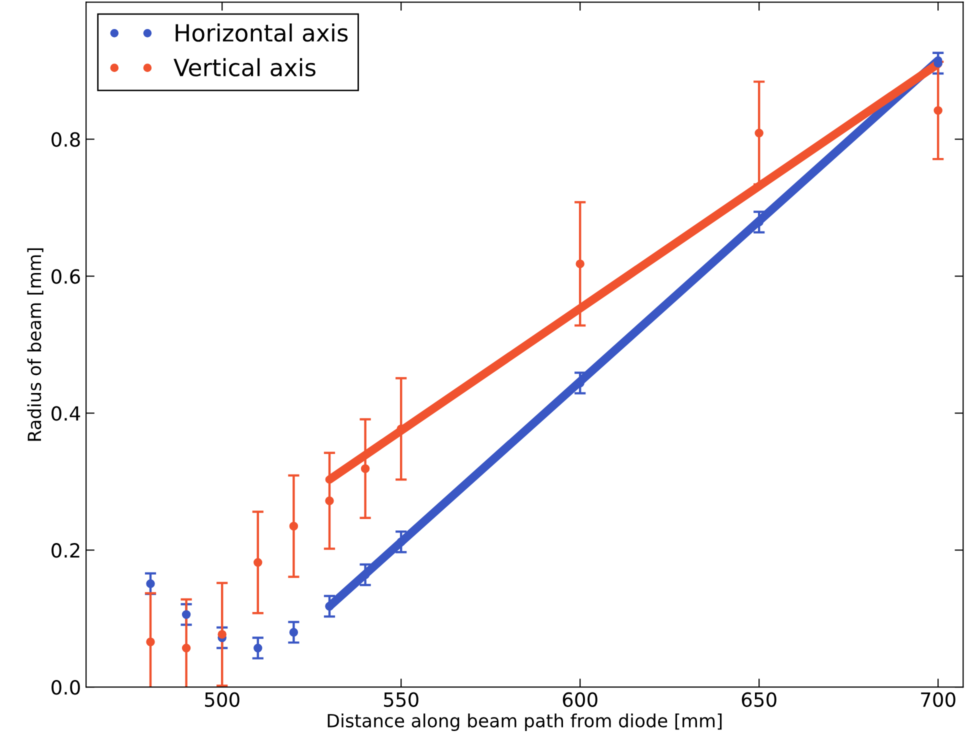 The image size is (967, 746). Describe the element at coordinates (222, 699) in the screenshot. I see `x-tick-label: 500` at that location.